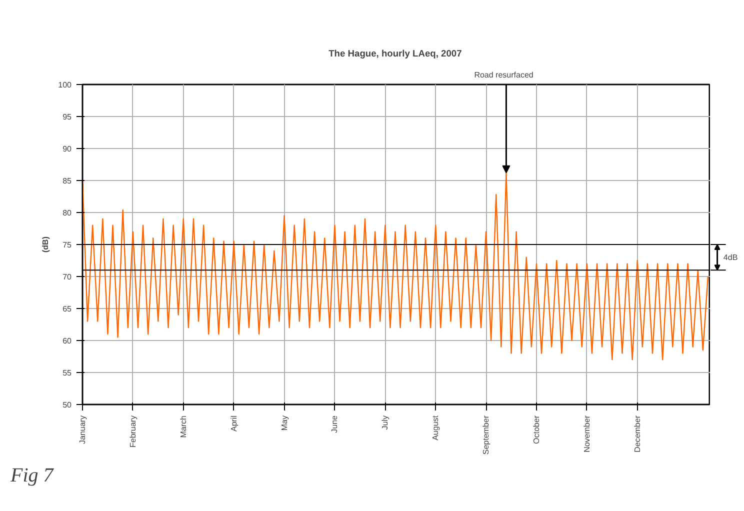 This screenshot has width=744, height=511. Describe the element at coordinates (335, 423) in the screenshot. I see `x-tick-label: June` at that location.